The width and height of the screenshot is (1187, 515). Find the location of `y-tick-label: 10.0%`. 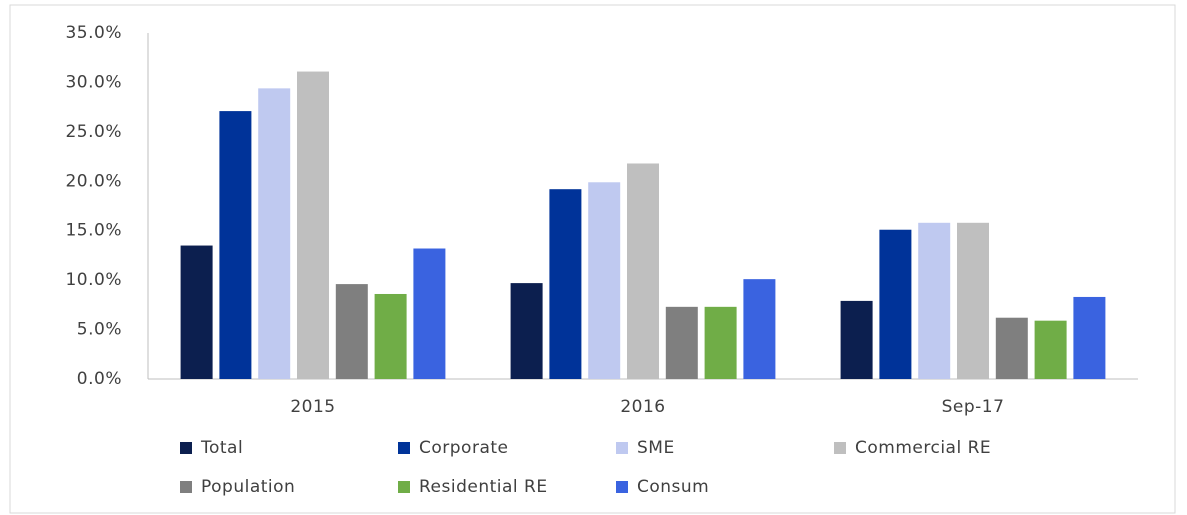

y-tick-label: 10.0% is located at coordinates (93, 280).